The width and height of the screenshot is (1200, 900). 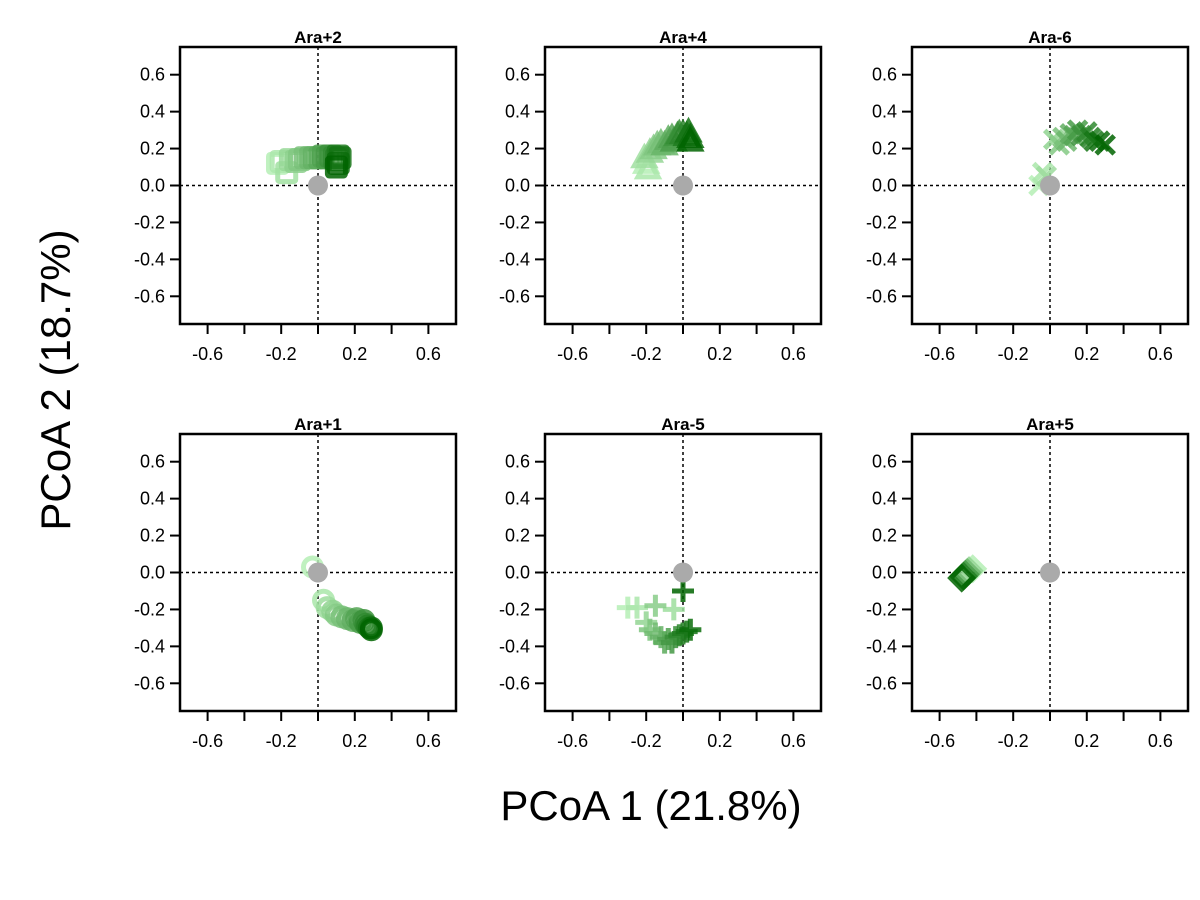 What do you see at coordinates (683, 37) in the screenshot?
I see `panel-title: Ara+4` at bounding box center [683, 37].